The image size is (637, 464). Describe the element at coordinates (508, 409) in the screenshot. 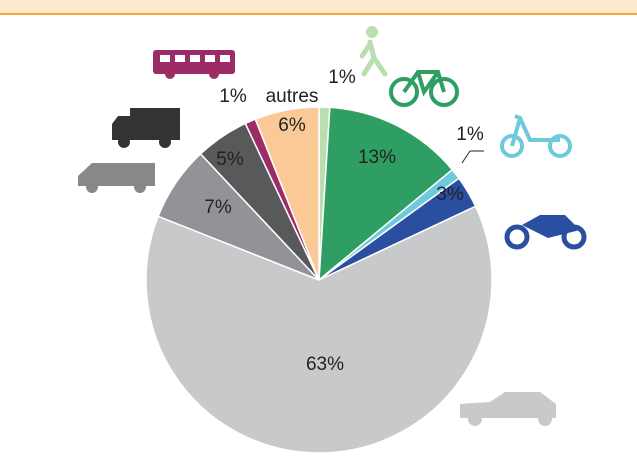

I see `car-icon` at that location.